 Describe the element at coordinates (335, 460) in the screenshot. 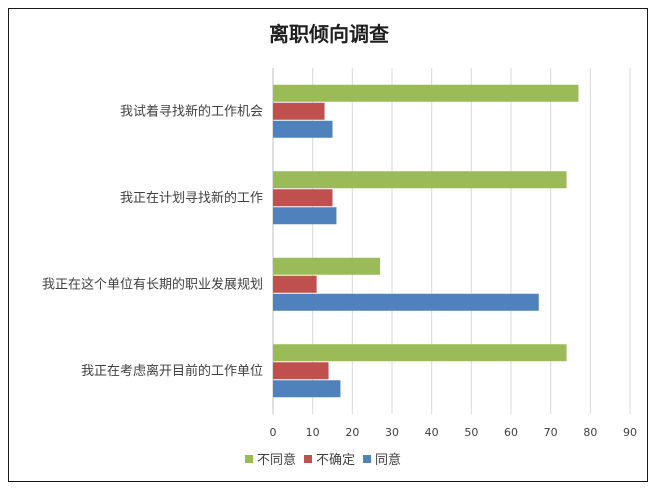

I see `legend-label: 不确定` at that location.